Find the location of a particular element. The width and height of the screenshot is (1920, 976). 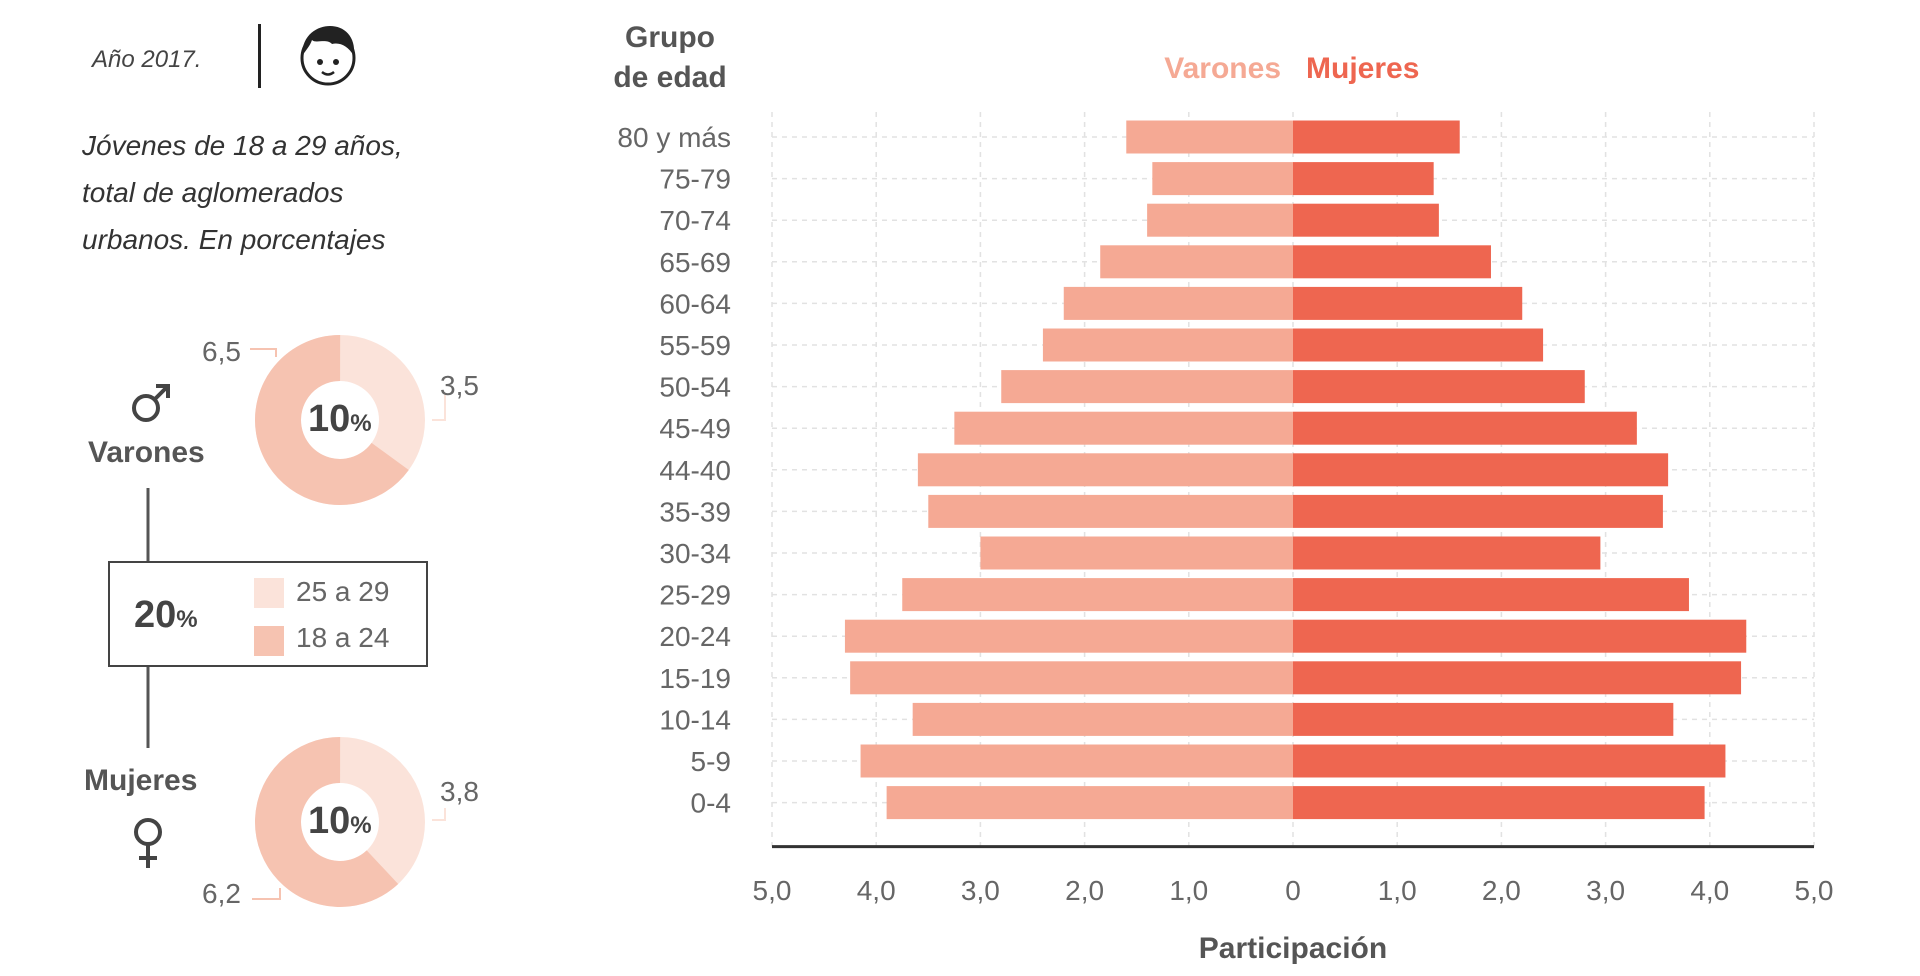

category-label: 45-49 is located at coordinates (695, 428).